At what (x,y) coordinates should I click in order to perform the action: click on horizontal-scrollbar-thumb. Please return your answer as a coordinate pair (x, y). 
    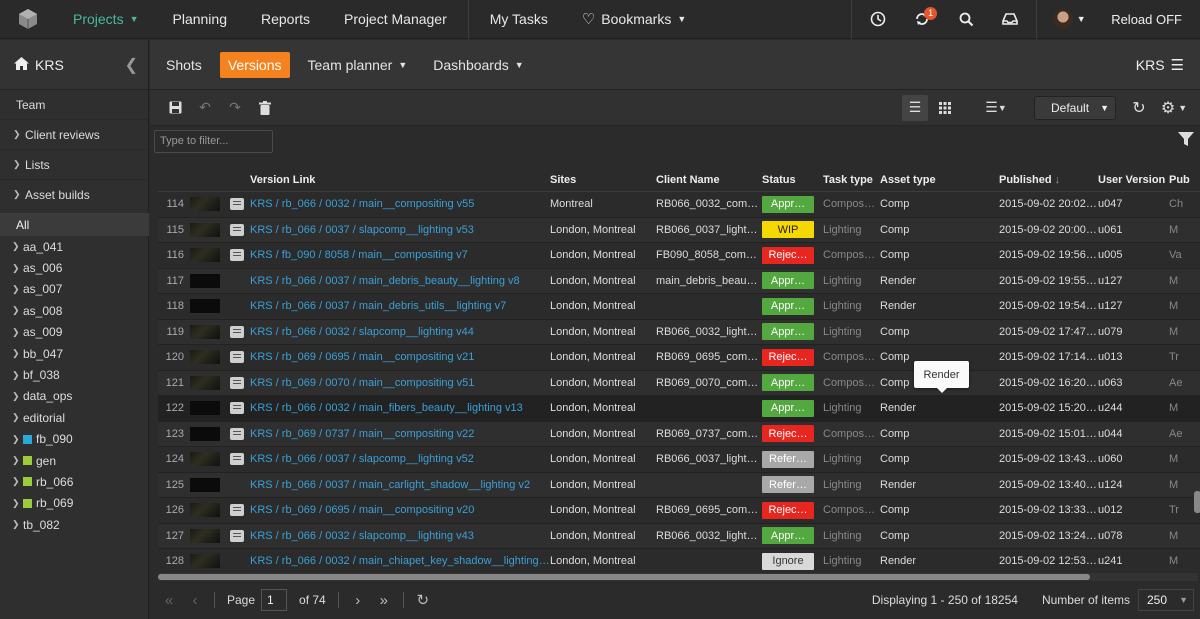
    Looking at the image, I should click on (624, 577).